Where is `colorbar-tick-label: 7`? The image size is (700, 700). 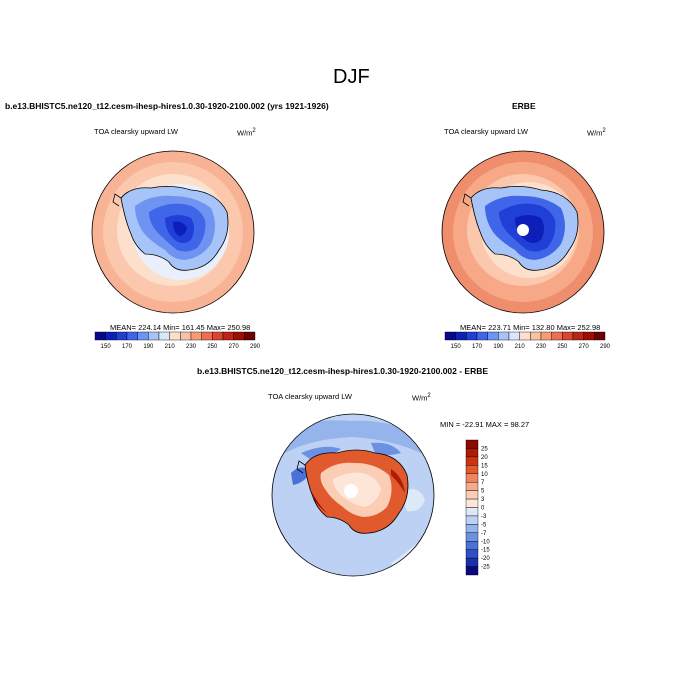
colorbar-tick-label: 7 is located at coordinates (483, 483).